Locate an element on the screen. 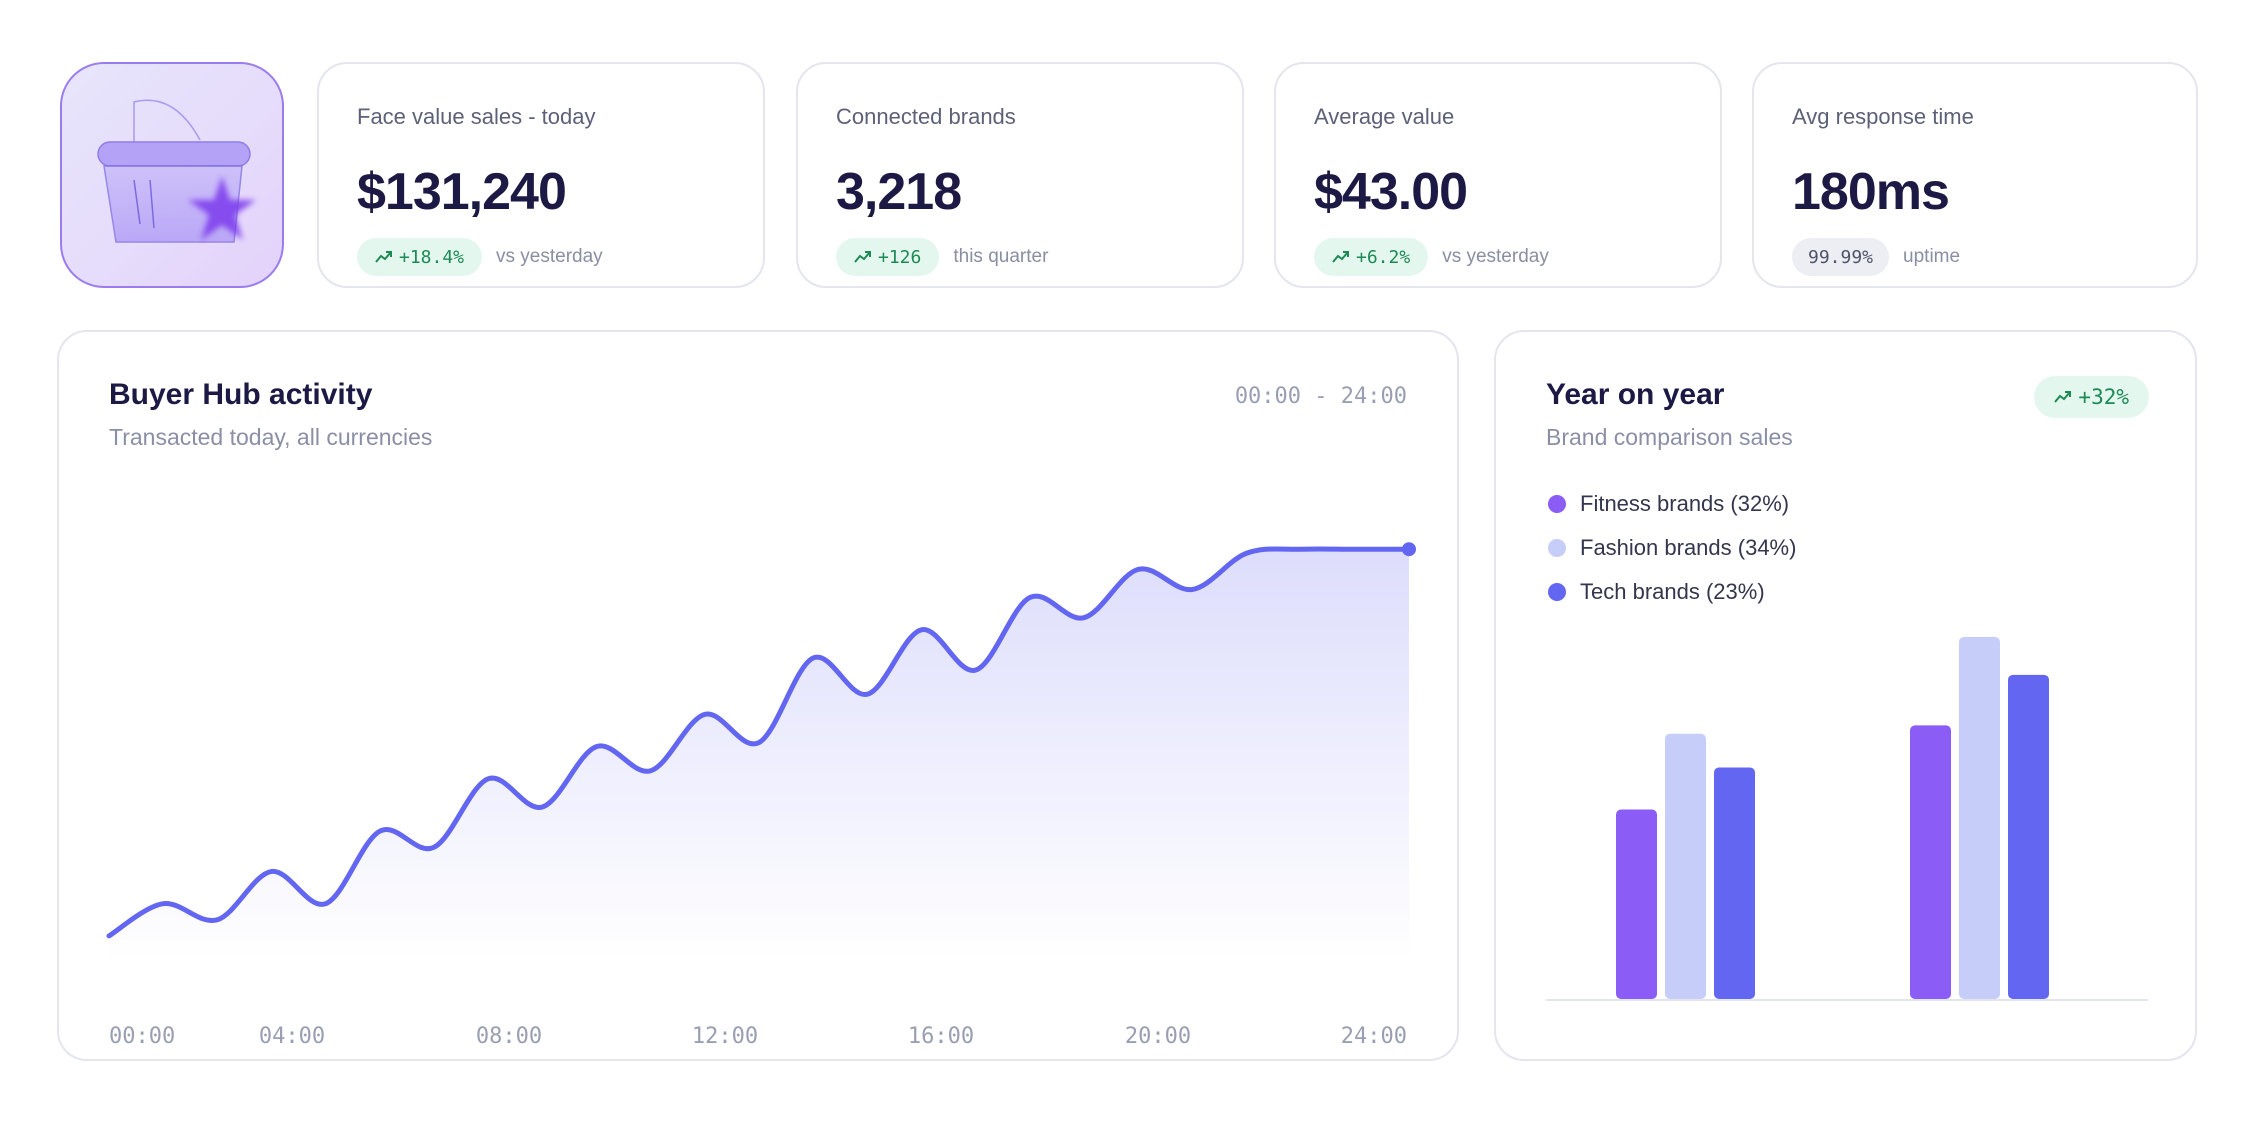 The image size is (2252, 1121). uptime-note: uptime is located at coordinates (1932, 256).